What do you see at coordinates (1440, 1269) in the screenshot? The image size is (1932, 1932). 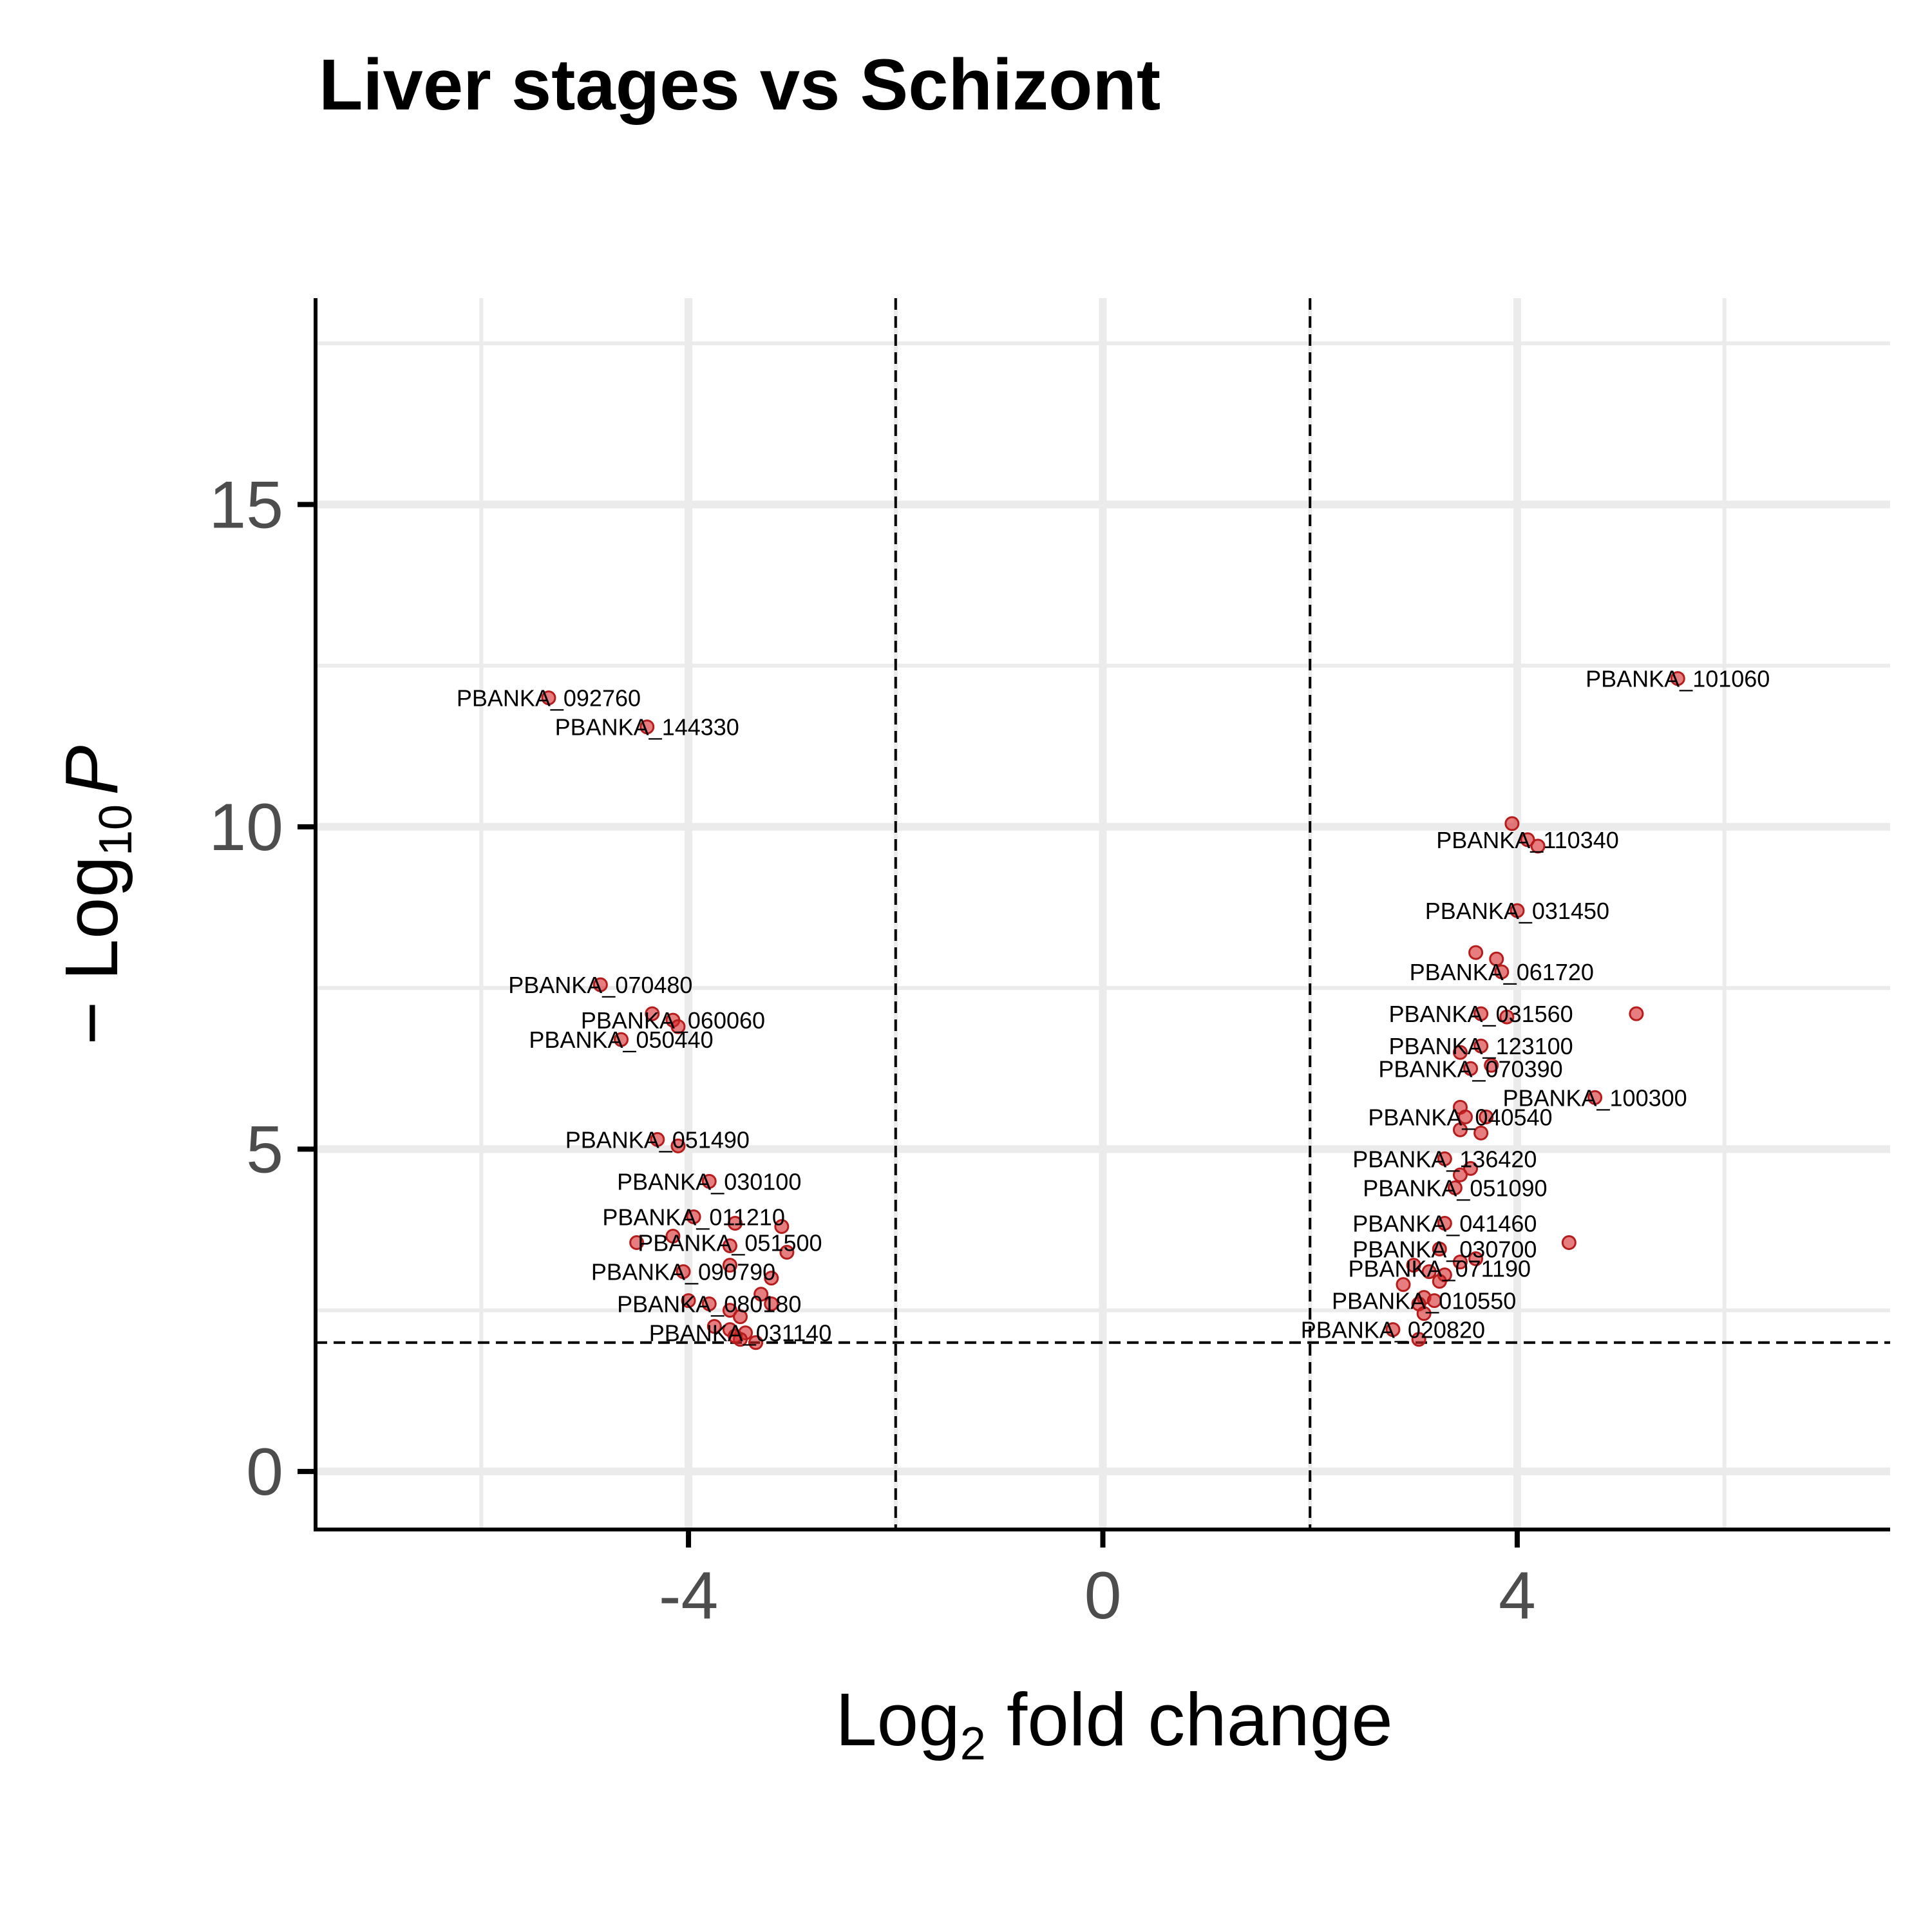 I see `gene-label: PBANKA_071190` at bounding box center [1440, 1269].